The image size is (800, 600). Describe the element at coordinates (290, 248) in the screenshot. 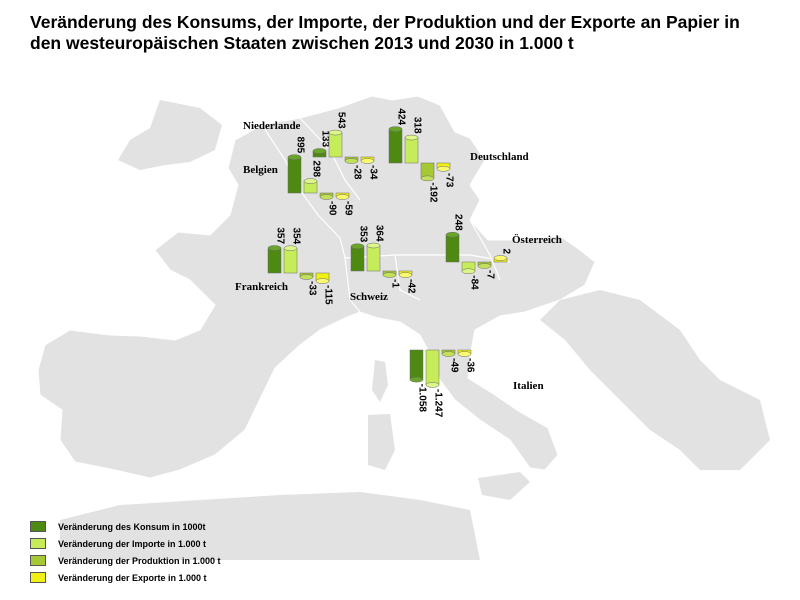

I see `bar-cap-frankreich-imports` at that location.